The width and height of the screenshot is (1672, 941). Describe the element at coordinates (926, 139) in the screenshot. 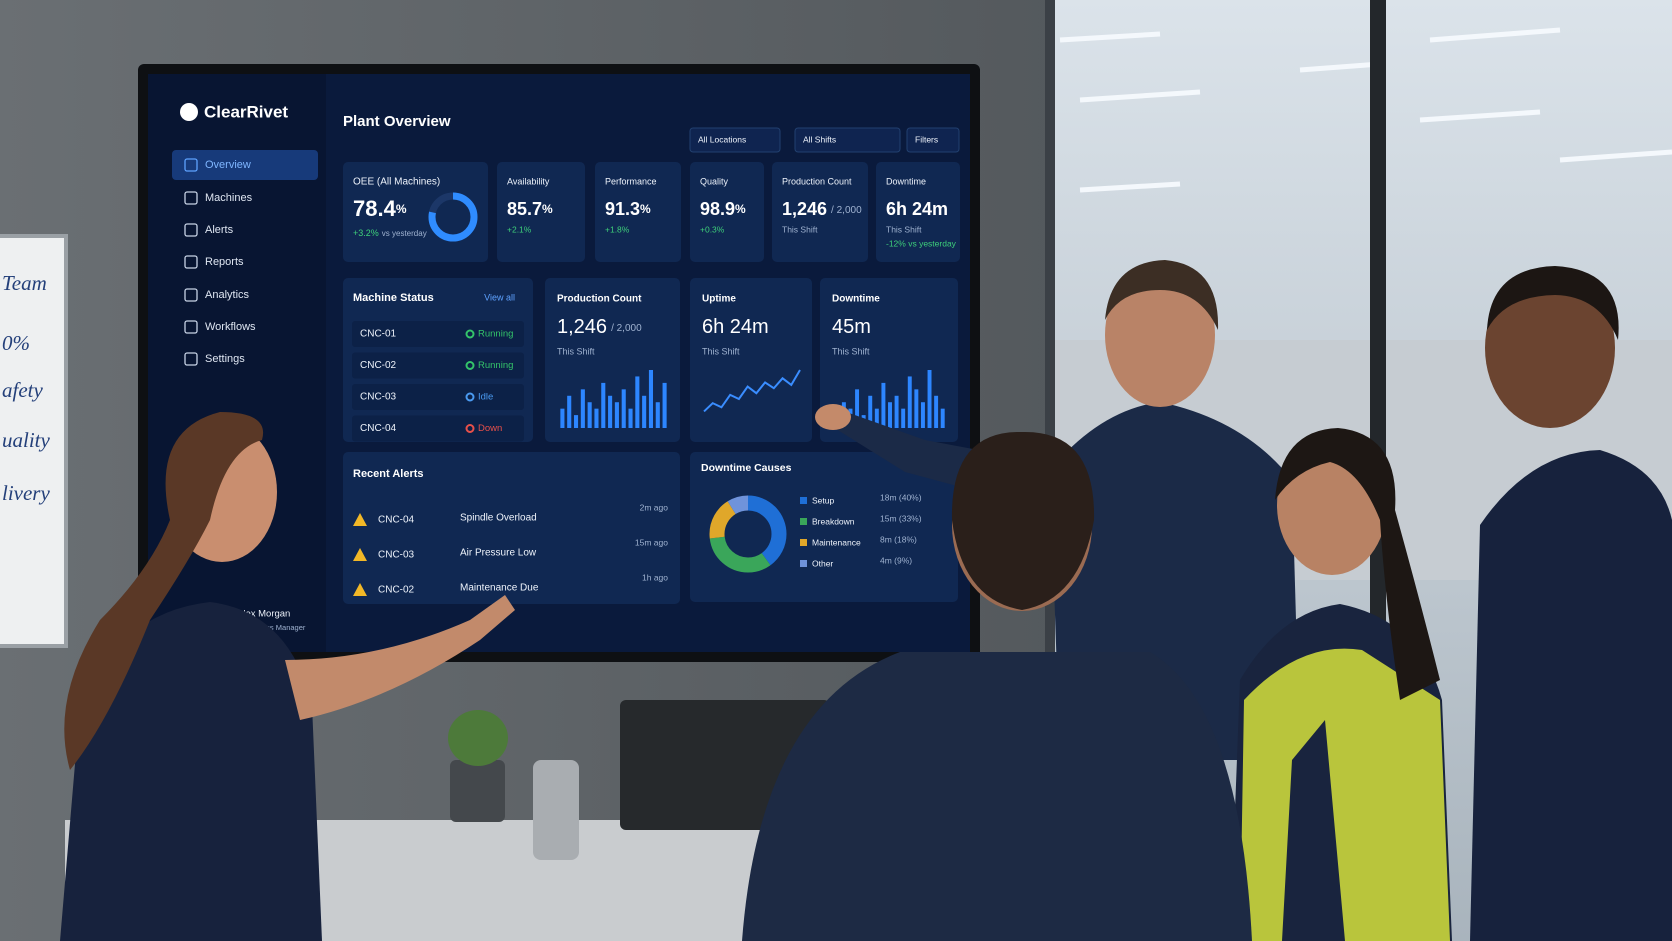

I see `filter-label: Filters` at that location.